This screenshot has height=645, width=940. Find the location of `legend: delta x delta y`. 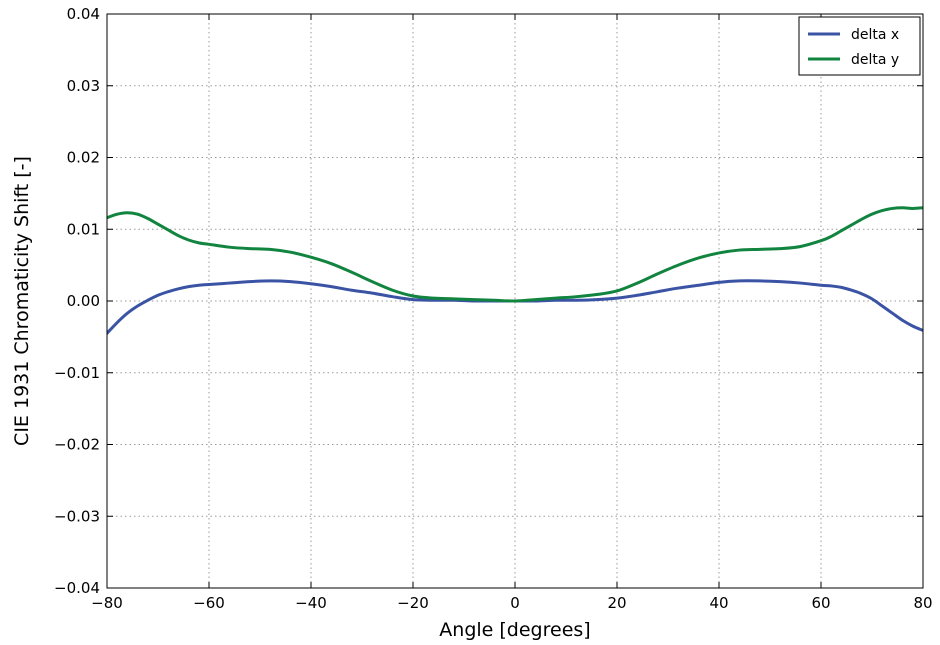

legend: delta x delta y is located at coordinates (859, 46).